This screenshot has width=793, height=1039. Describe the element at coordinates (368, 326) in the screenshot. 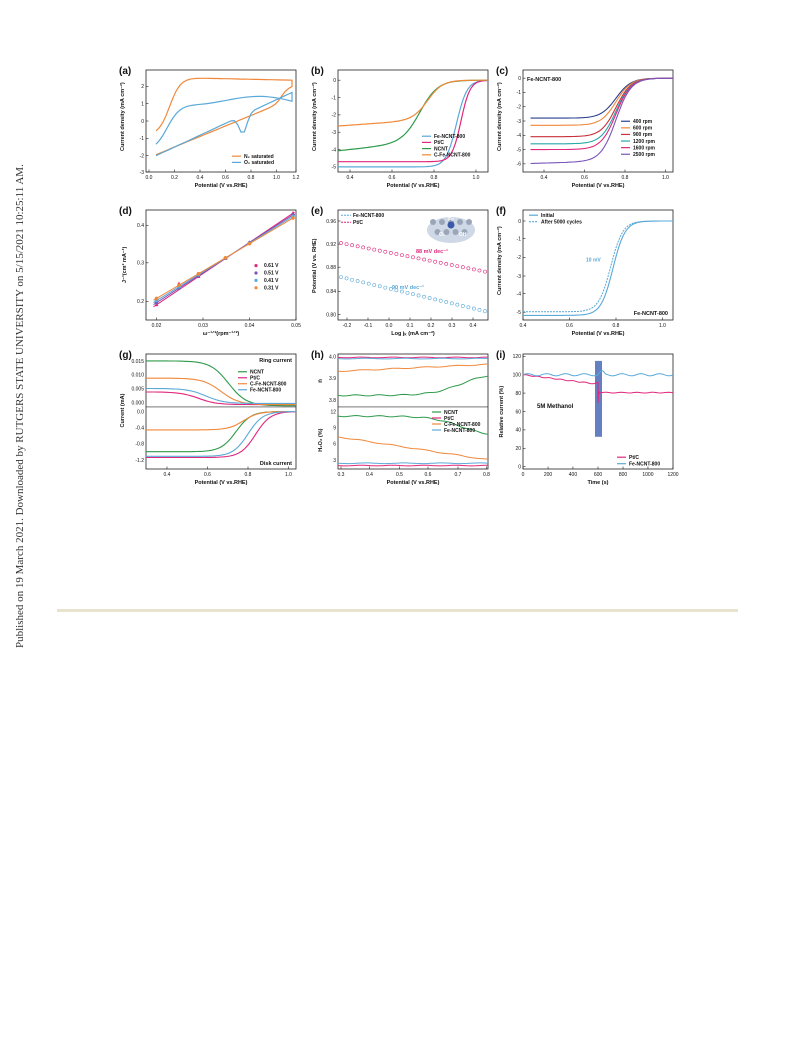

I see `x-tick-label: -0.1` at that location.